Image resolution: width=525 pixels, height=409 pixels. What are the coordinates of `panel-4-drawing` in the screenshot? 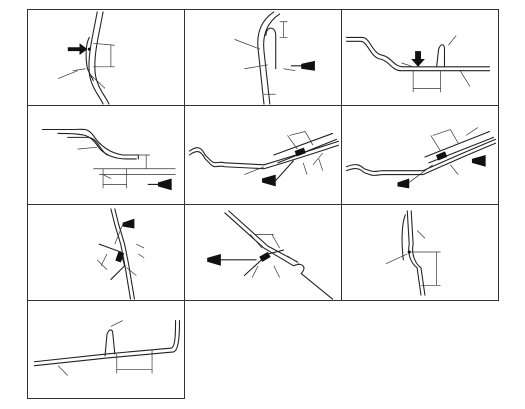 It's located at (108, 159).